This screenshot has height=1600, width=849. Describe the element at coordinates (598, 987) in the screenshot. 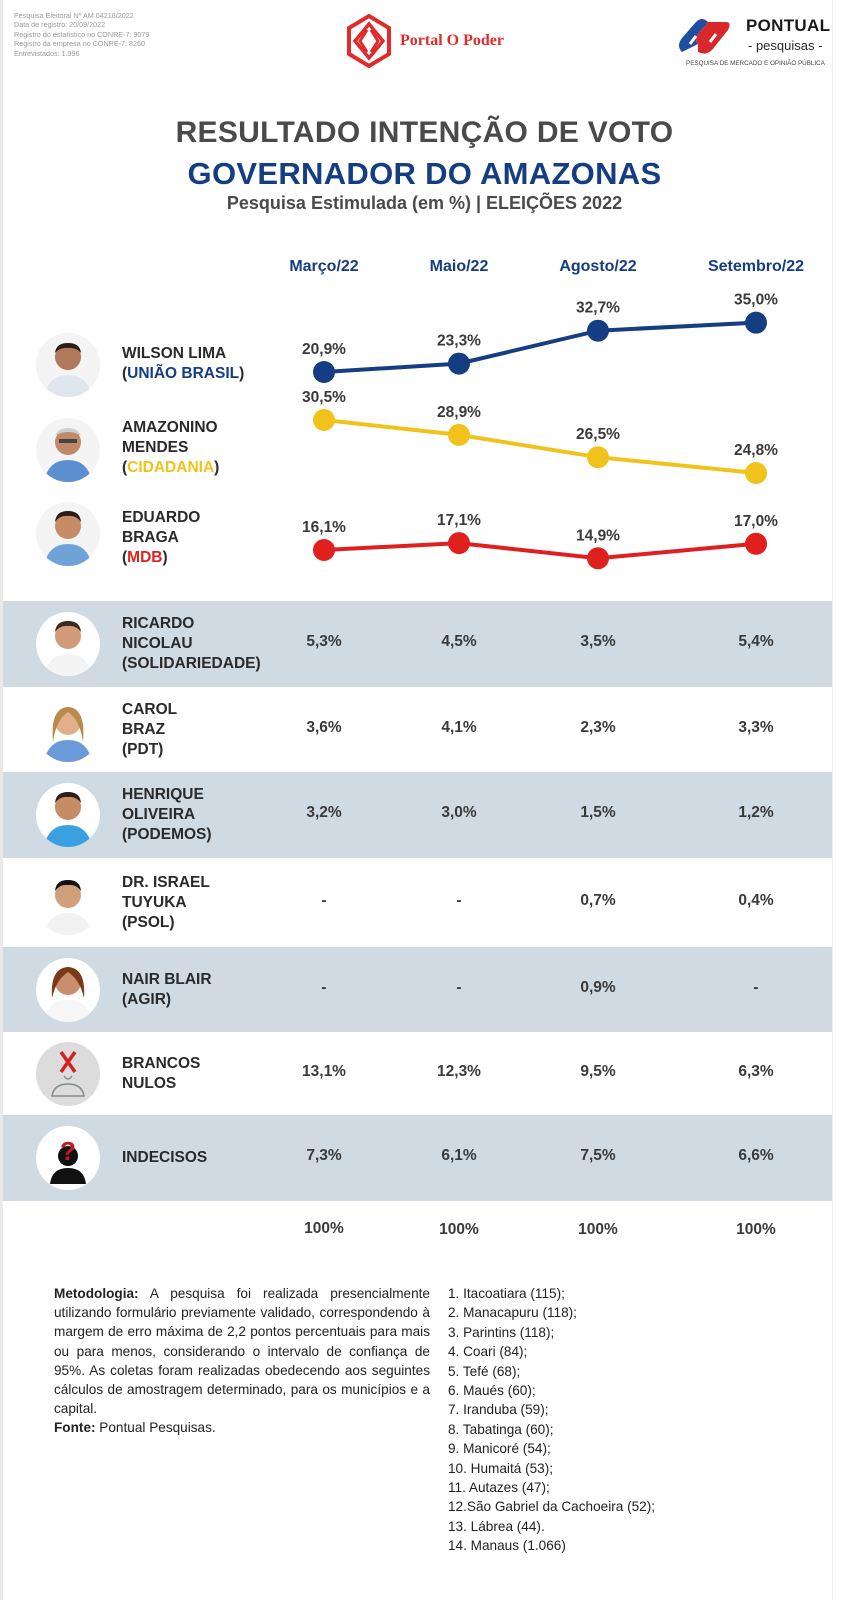

I see `table-cell: 0,9%` at that location.